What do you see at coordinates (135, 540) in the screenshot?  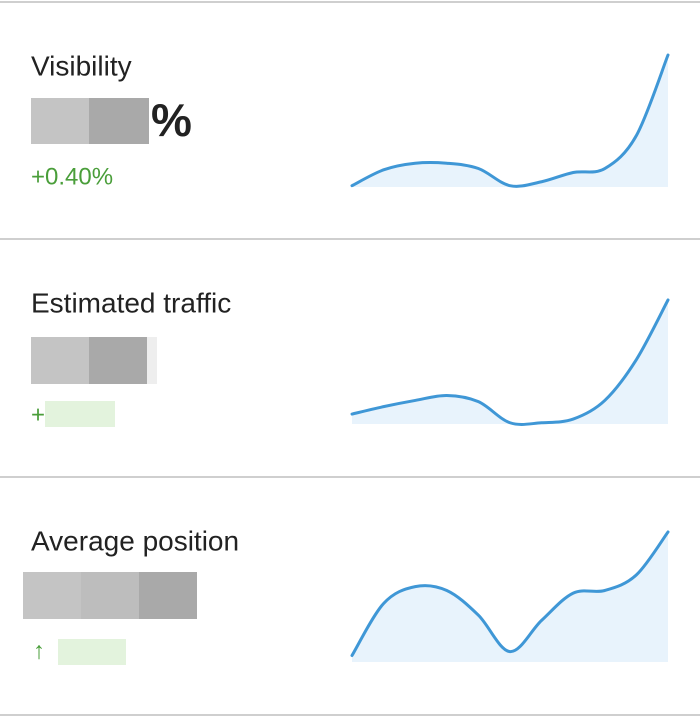 I see `card-title: Average position` at bounding box center [135, 540].